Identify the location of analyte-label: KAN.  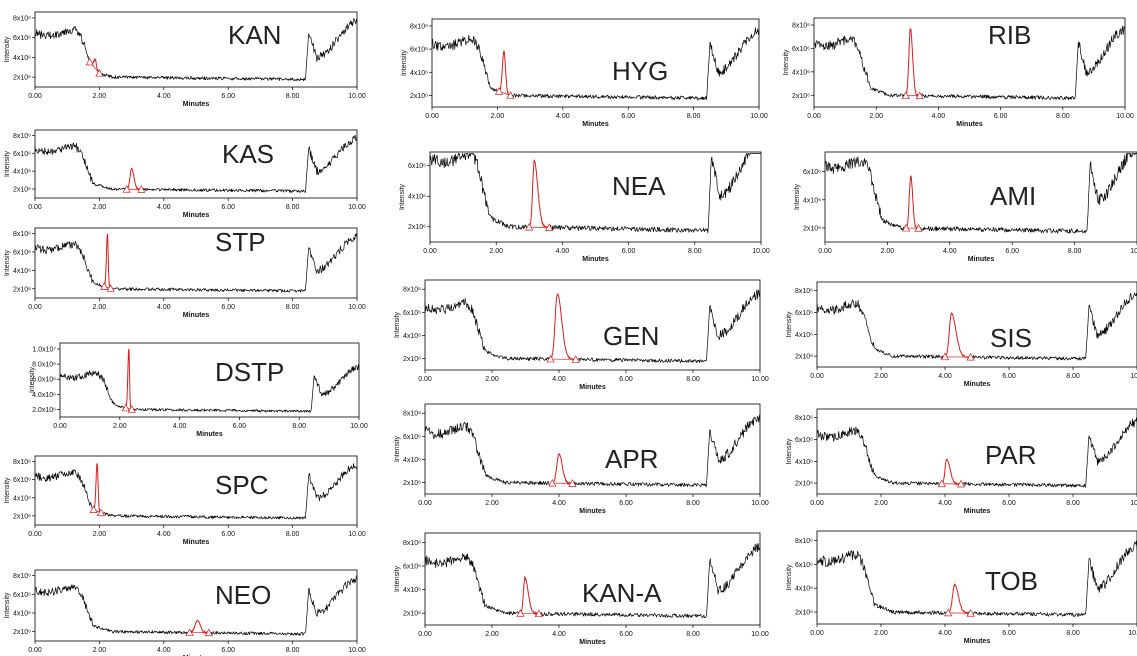
(254, 35).